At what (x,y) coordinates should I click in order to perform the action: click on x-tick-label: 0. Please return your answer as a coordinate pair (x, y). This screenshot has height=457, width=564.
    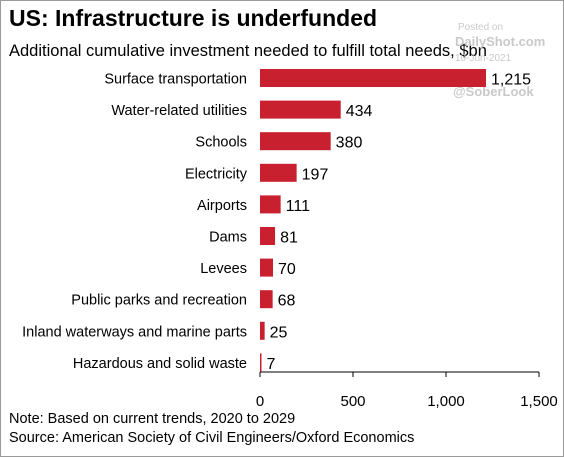
    Looking at the image, I should click on (260, 401).